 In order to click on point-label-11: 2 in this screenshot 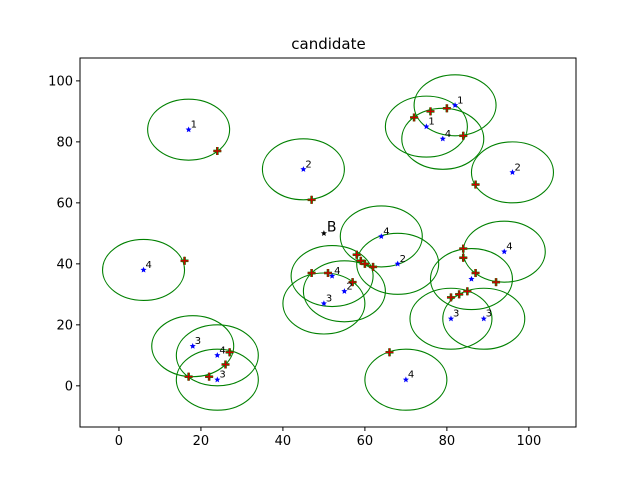, I will do `click(349, 286)`.